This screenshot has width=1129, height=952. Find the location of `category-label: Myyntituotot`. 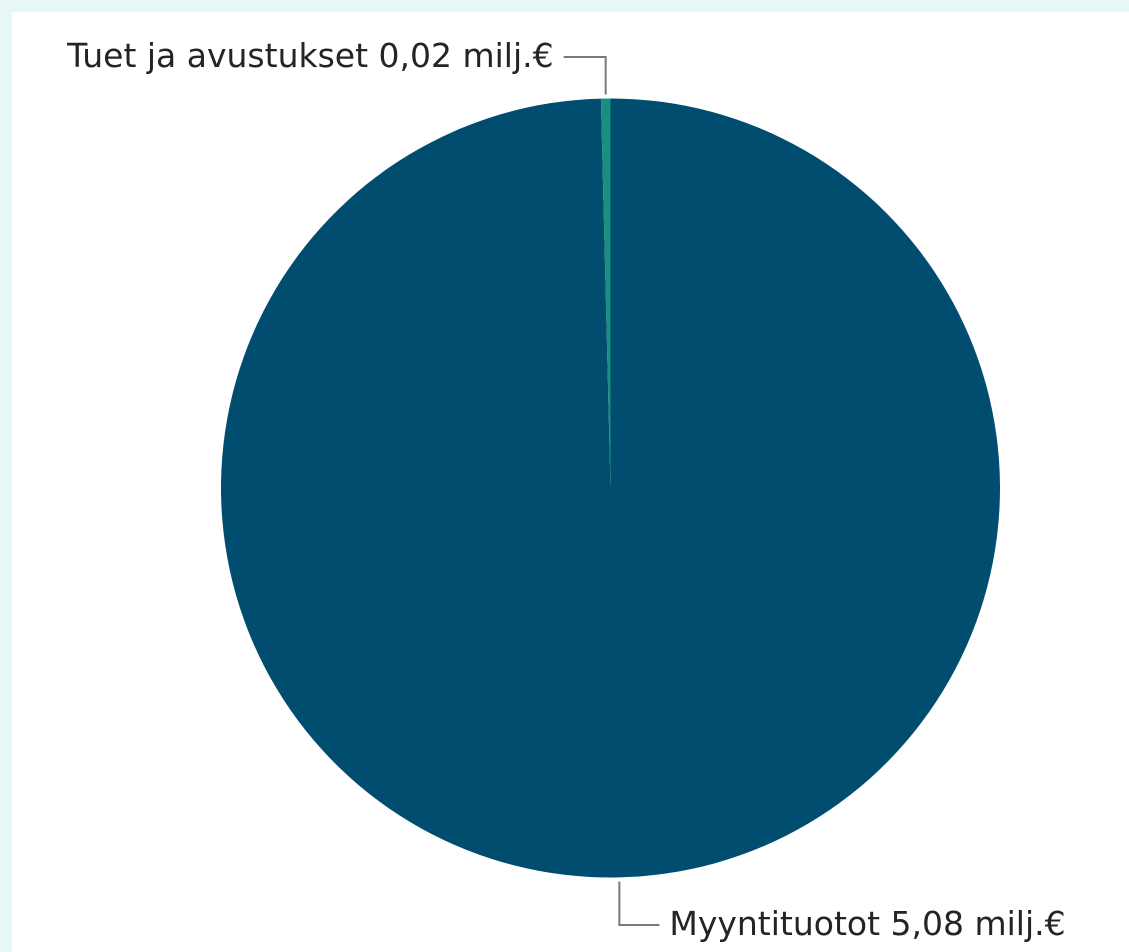

category-label: Myyntituotot is located at coordinates (774, 923).